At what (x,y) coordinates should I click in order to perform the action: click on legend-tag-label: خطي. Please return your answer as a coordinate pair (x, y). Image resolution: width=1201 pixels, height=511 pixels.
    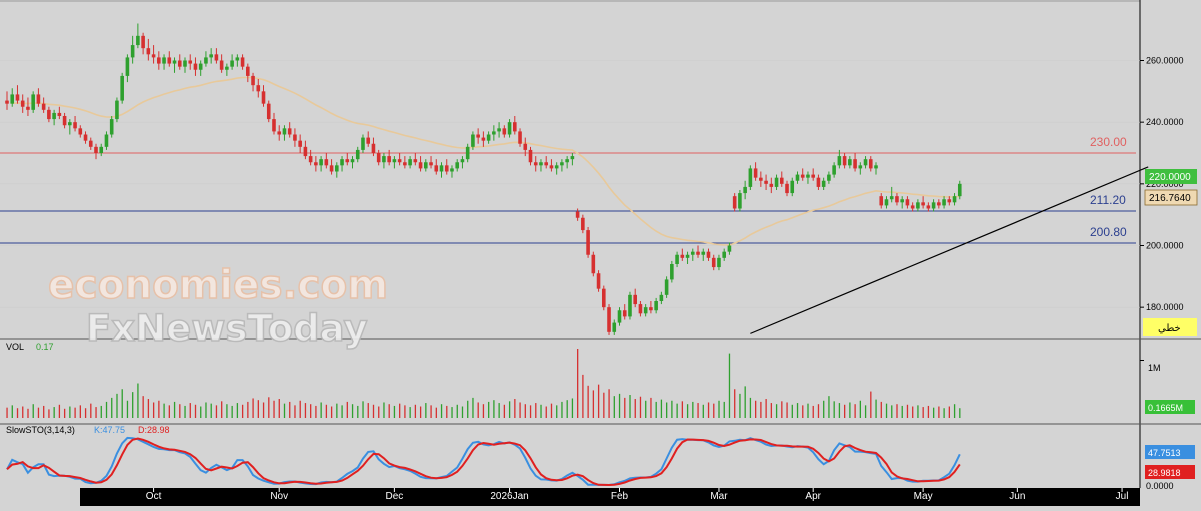
    Looking at the image, I should click on (1169, 328).